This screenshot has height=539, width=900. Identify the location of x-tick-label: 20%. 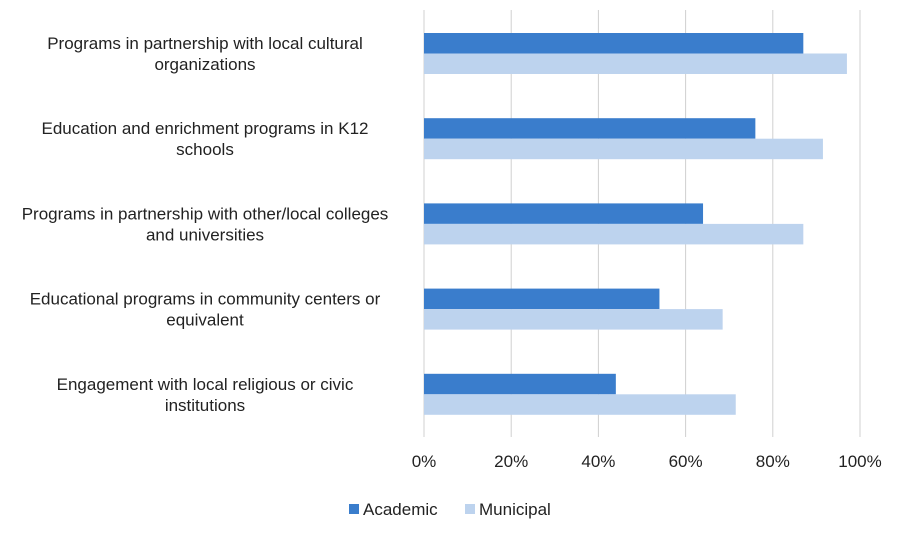
(511, 461).